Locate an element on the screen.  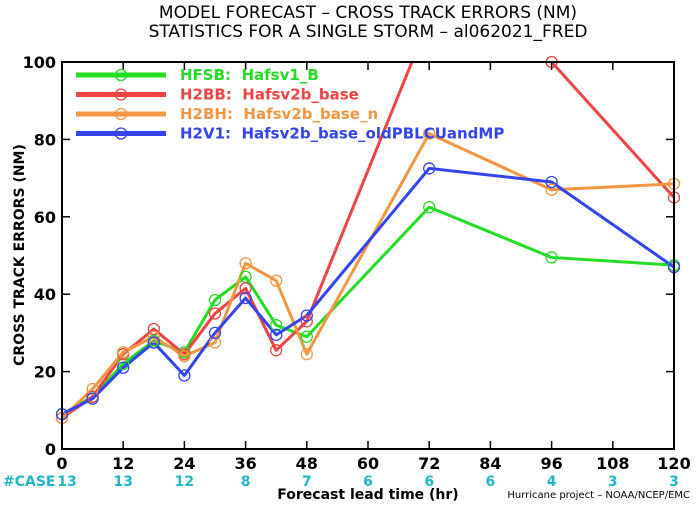
x-tick-label: 96 is located at coordinates (551, 463).